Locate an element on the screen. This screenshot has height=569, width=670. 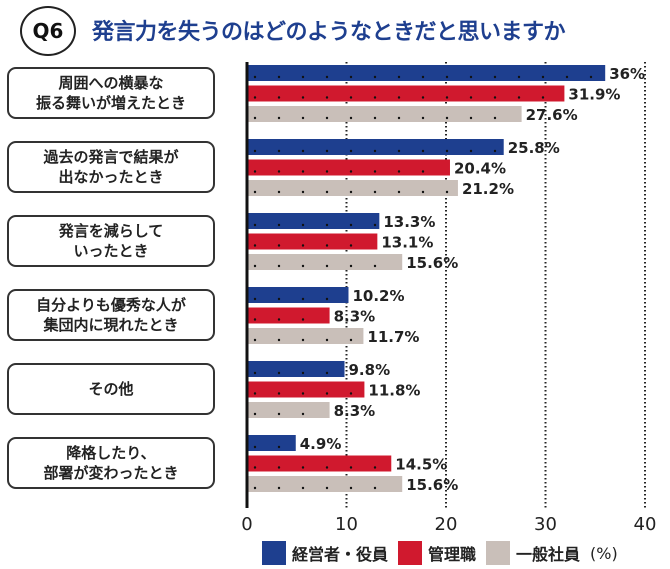
legend-label-0: 経営者・役員 is located at coordinates (340, 554).